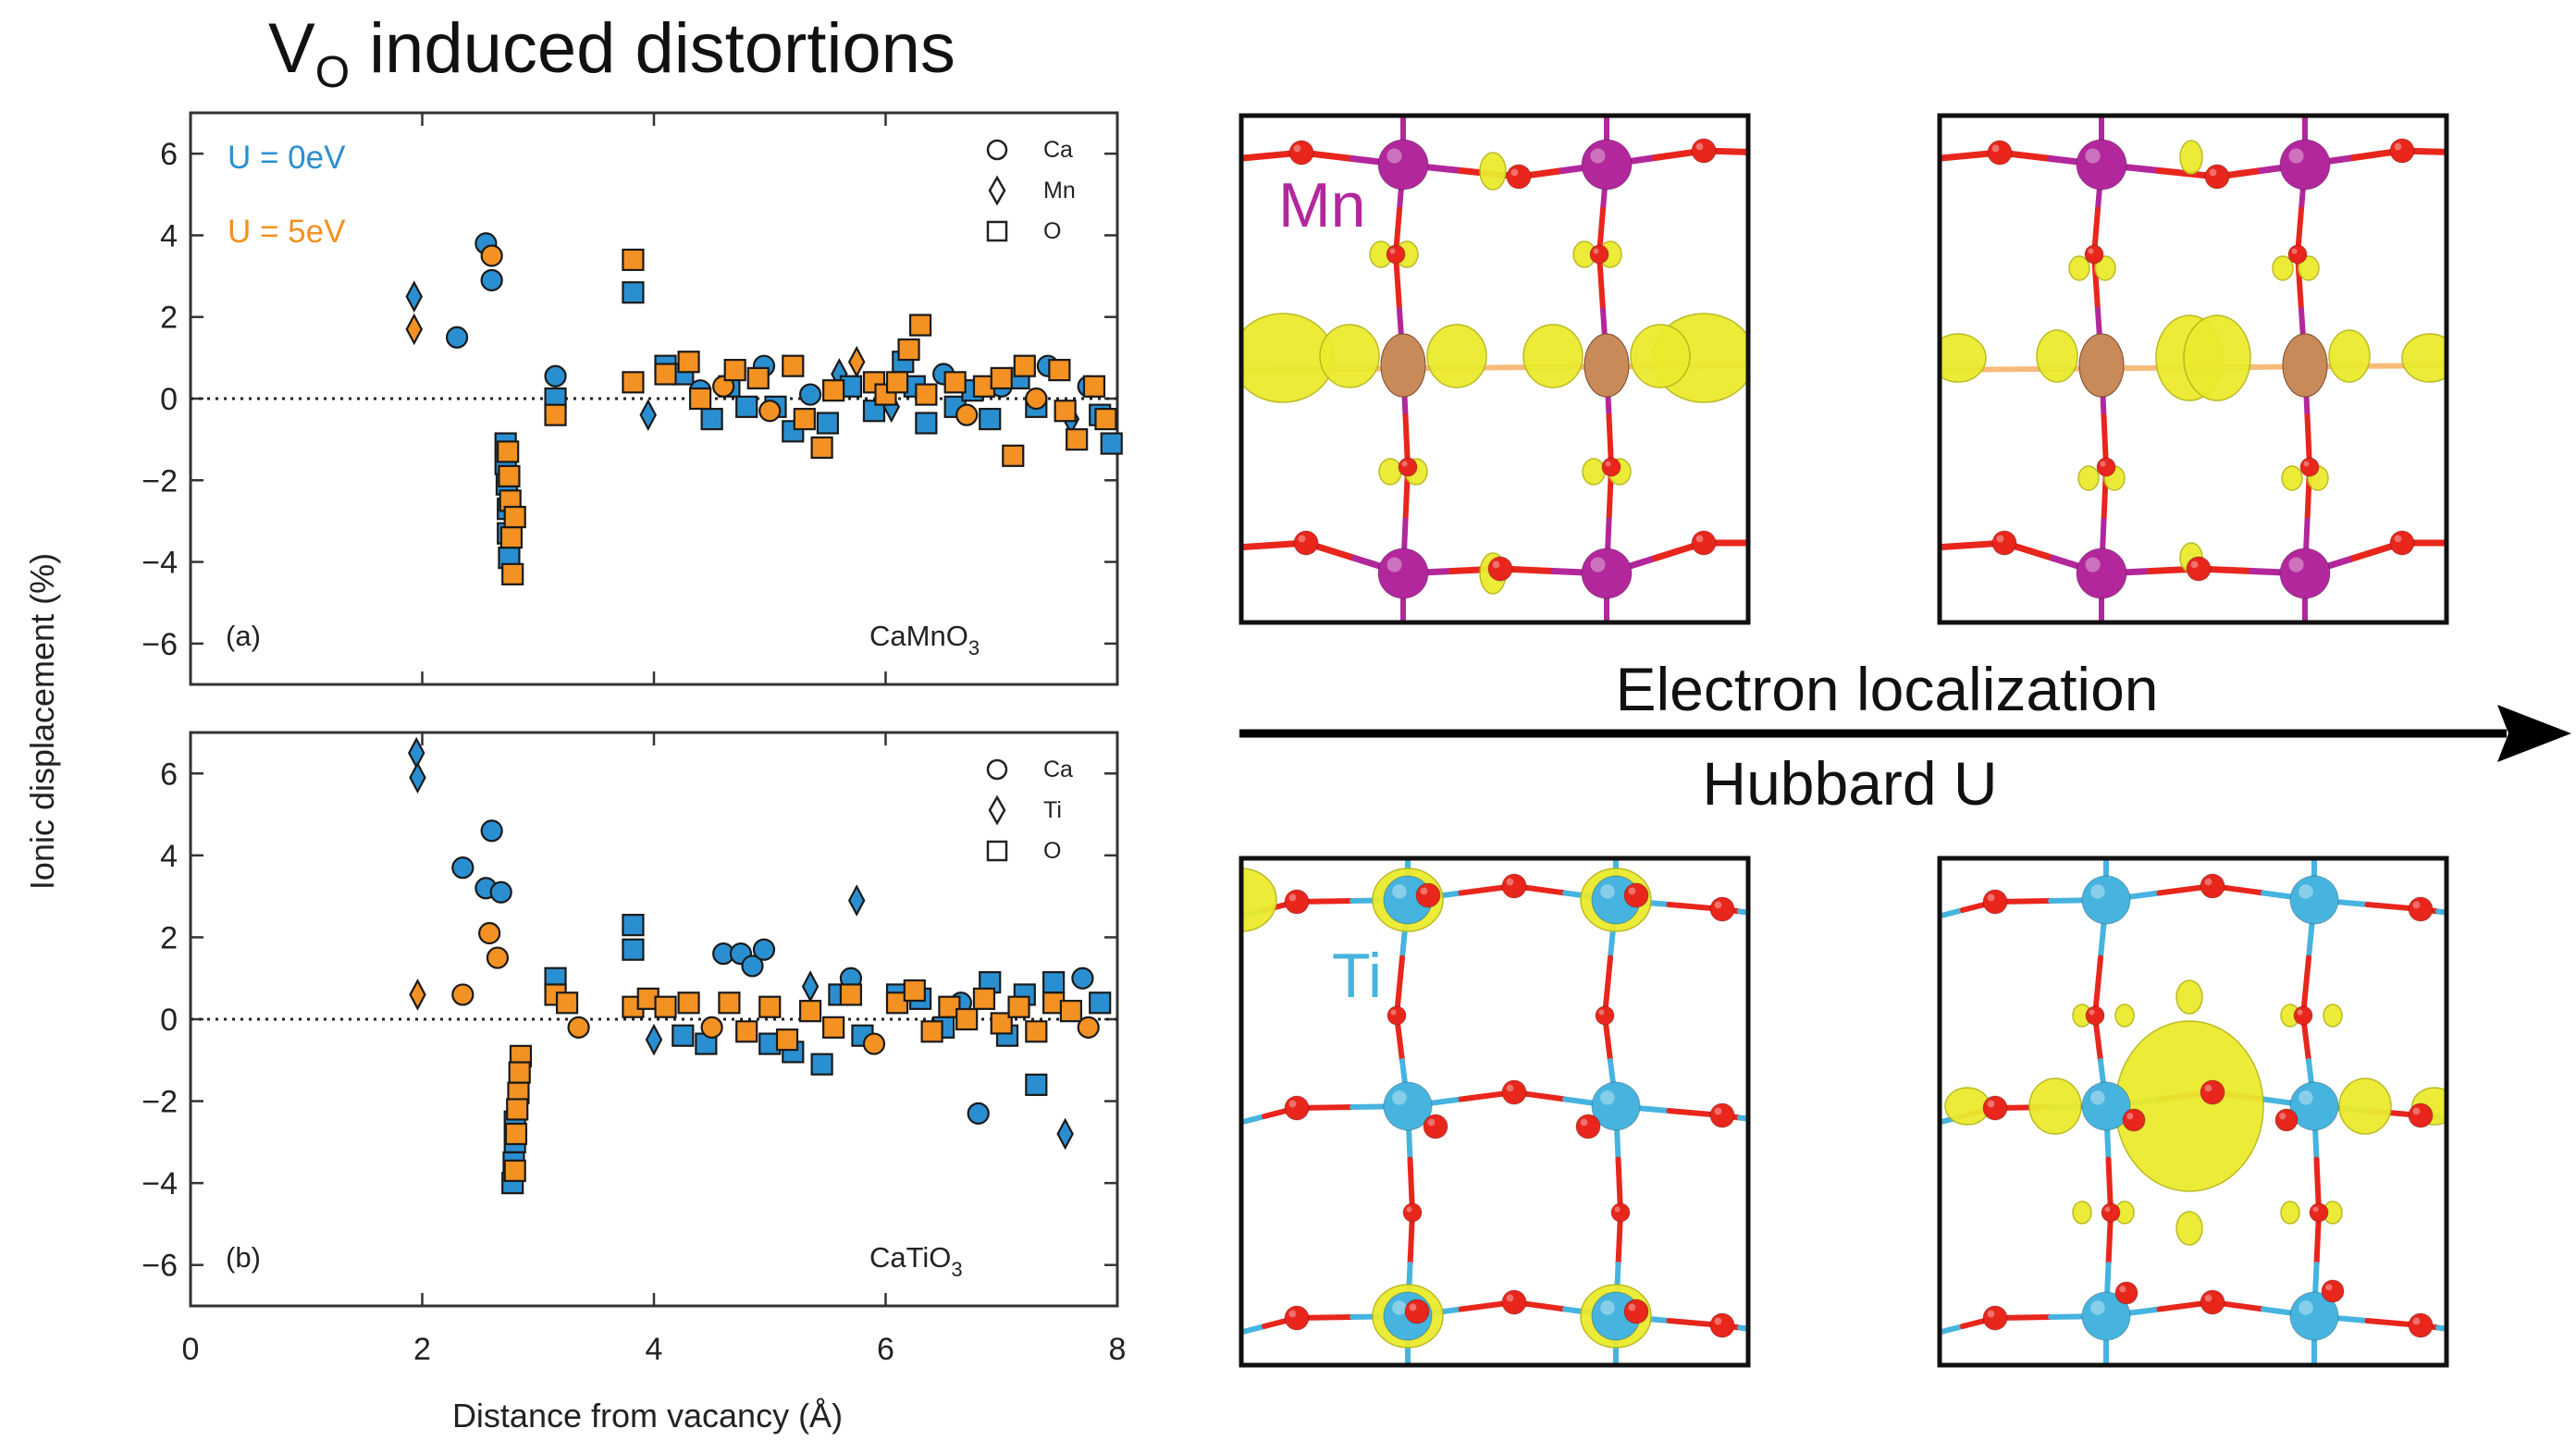 The height and width of the screenshot is (1453, 2576). I want to click on legend-marker-square, so click(997, 231).